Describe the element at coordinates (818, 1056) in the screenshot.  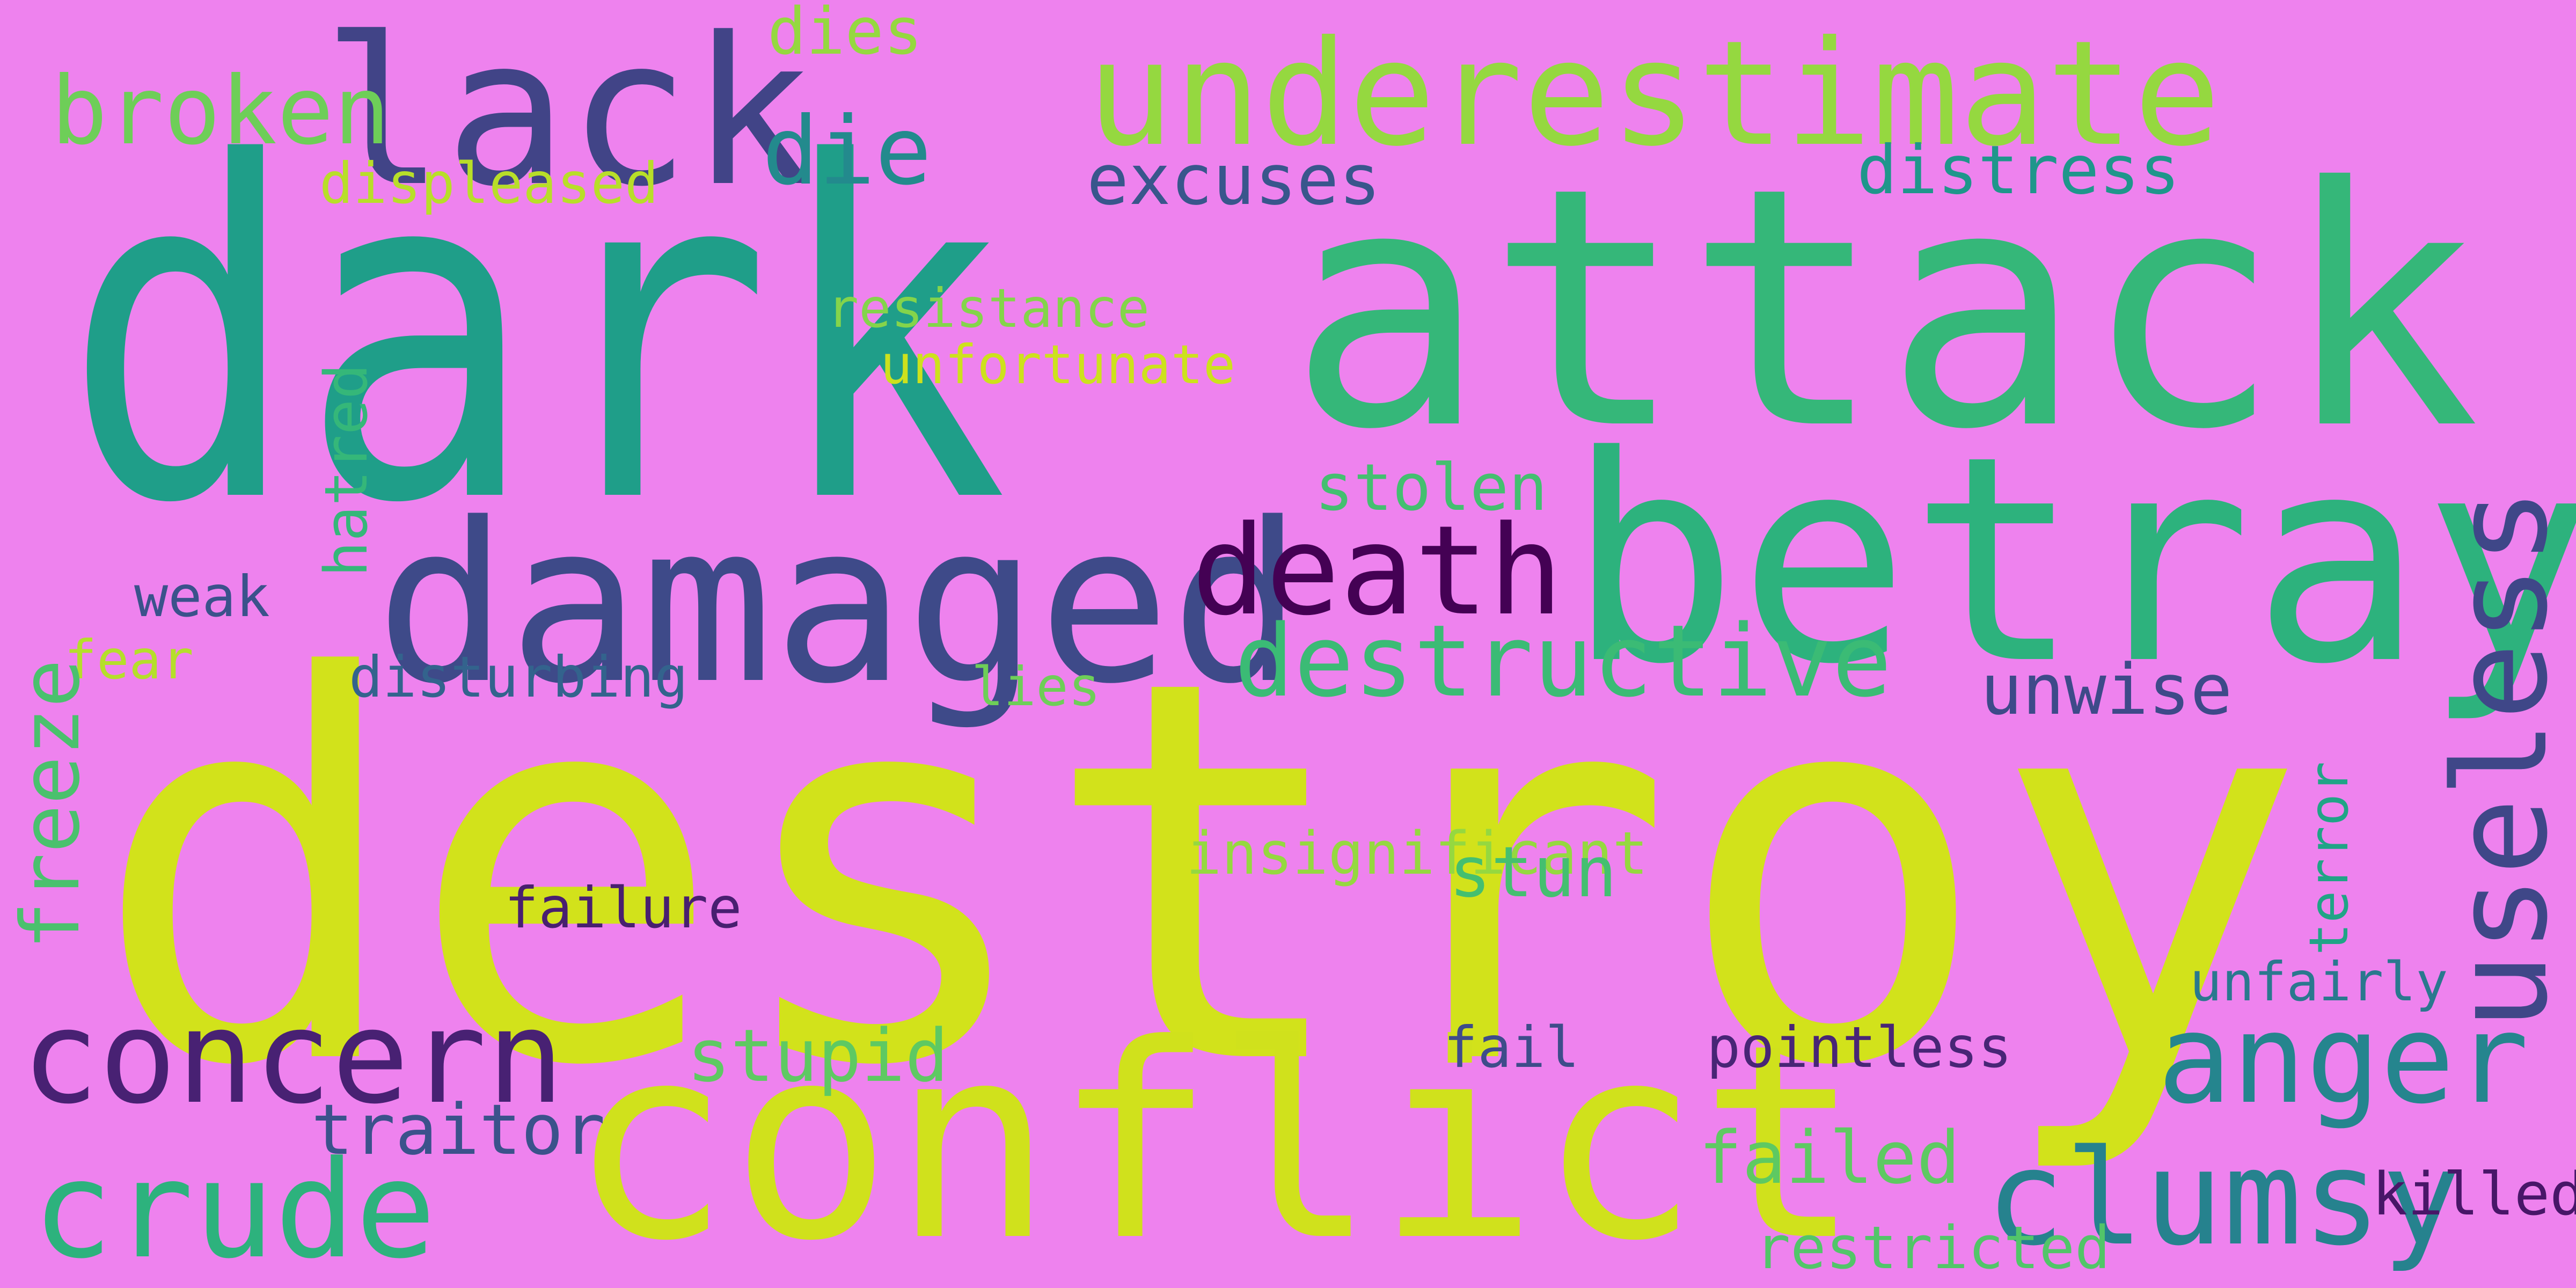
I see `word-failed: stupid` at that location.